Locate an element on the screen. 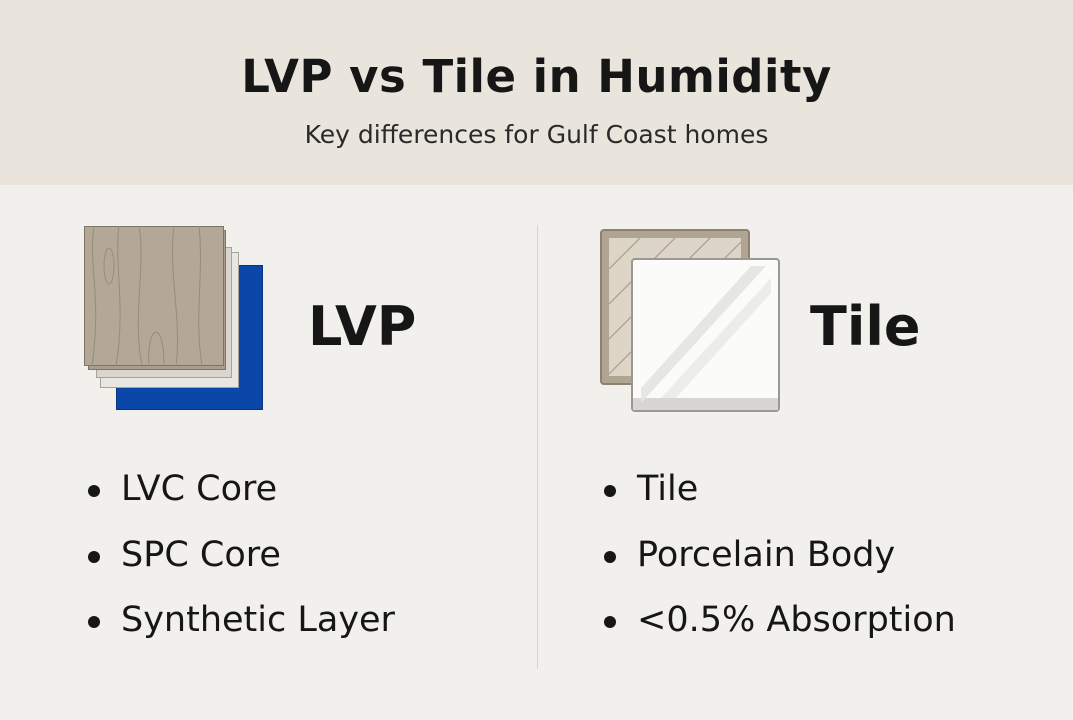 The image size is (1073, 720). tile-bullet: Porcelain Body is located at coordinates (780, 568).